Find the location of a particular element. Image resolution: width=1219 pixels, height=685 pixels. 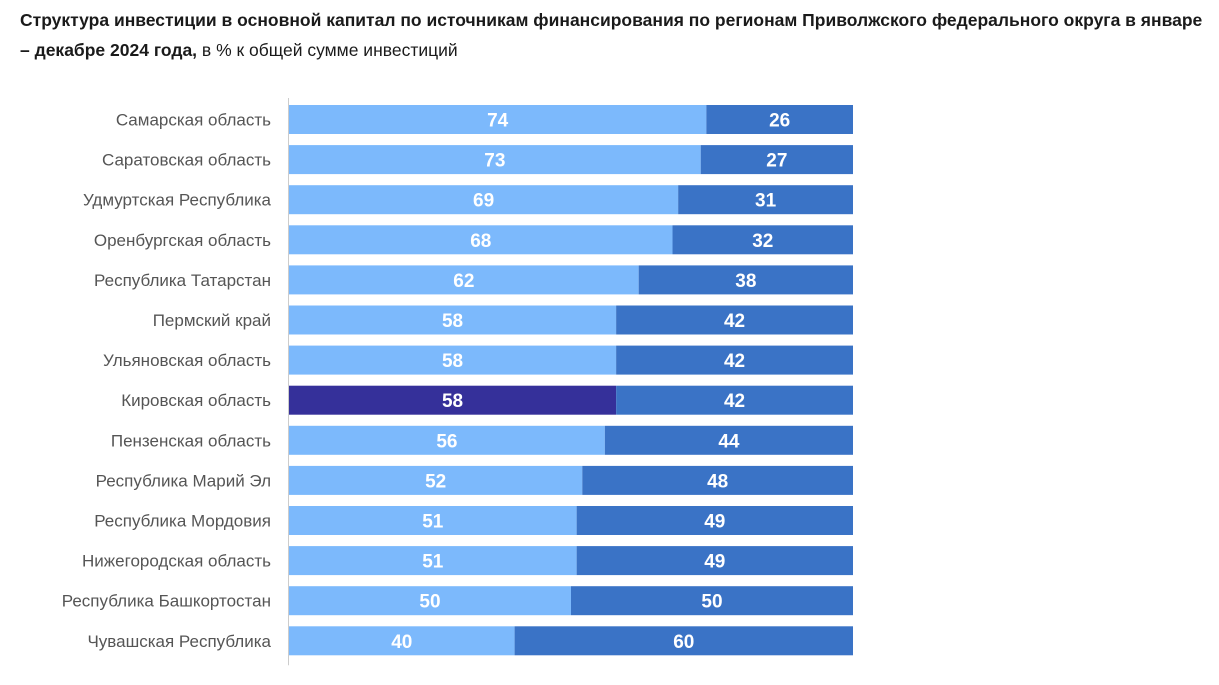

data-label: 69 is located at coordinates (483, 201).